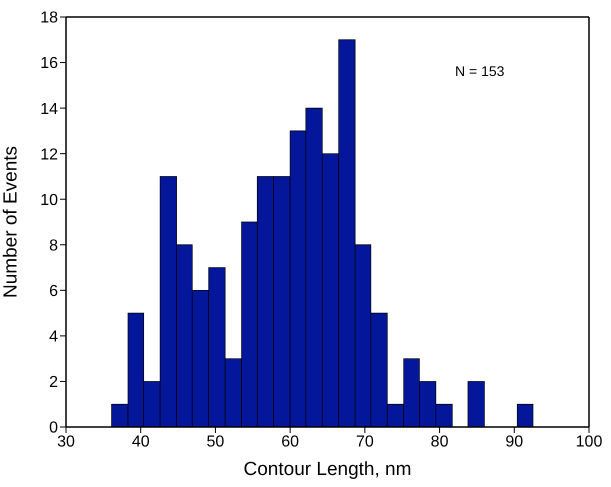  What do you see at coordinates (53, 428) in the screenshot?
I see `y-tick-label: 0` at bounding box center [53, 428].